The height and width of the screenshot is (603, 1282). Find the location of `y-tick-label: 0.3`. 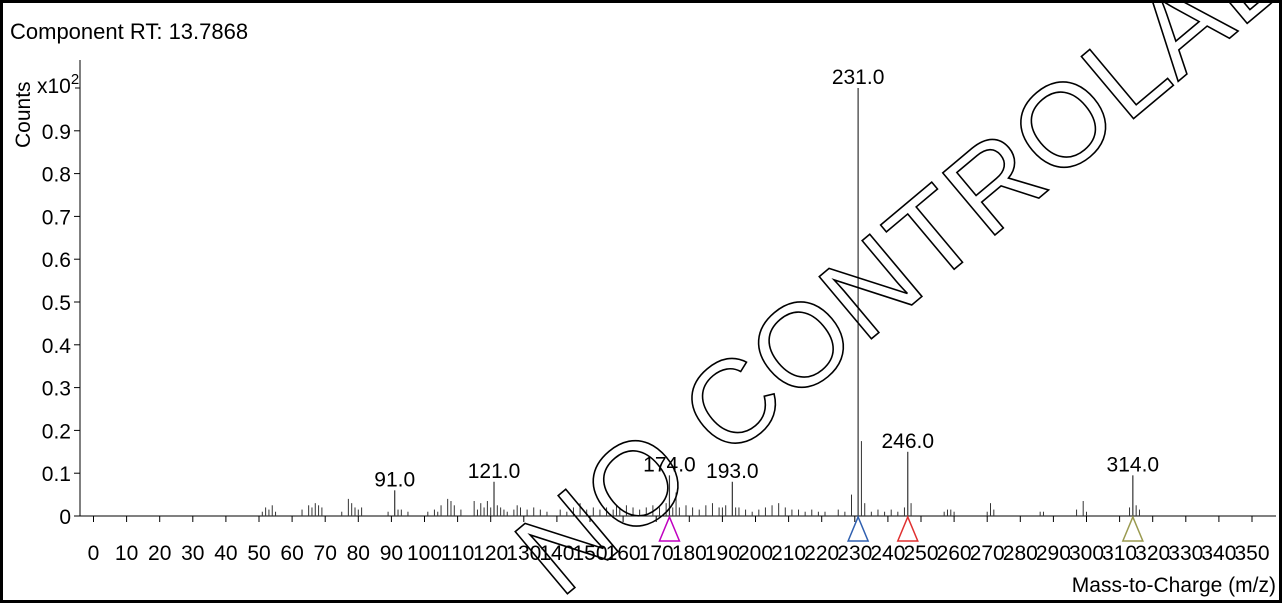

y-tick-label: 0.3 is located at coordinates (56, 389).